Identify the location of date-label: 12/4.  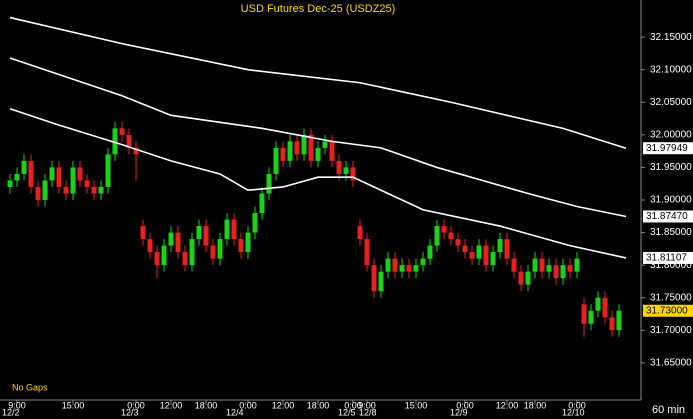
(235, 412).